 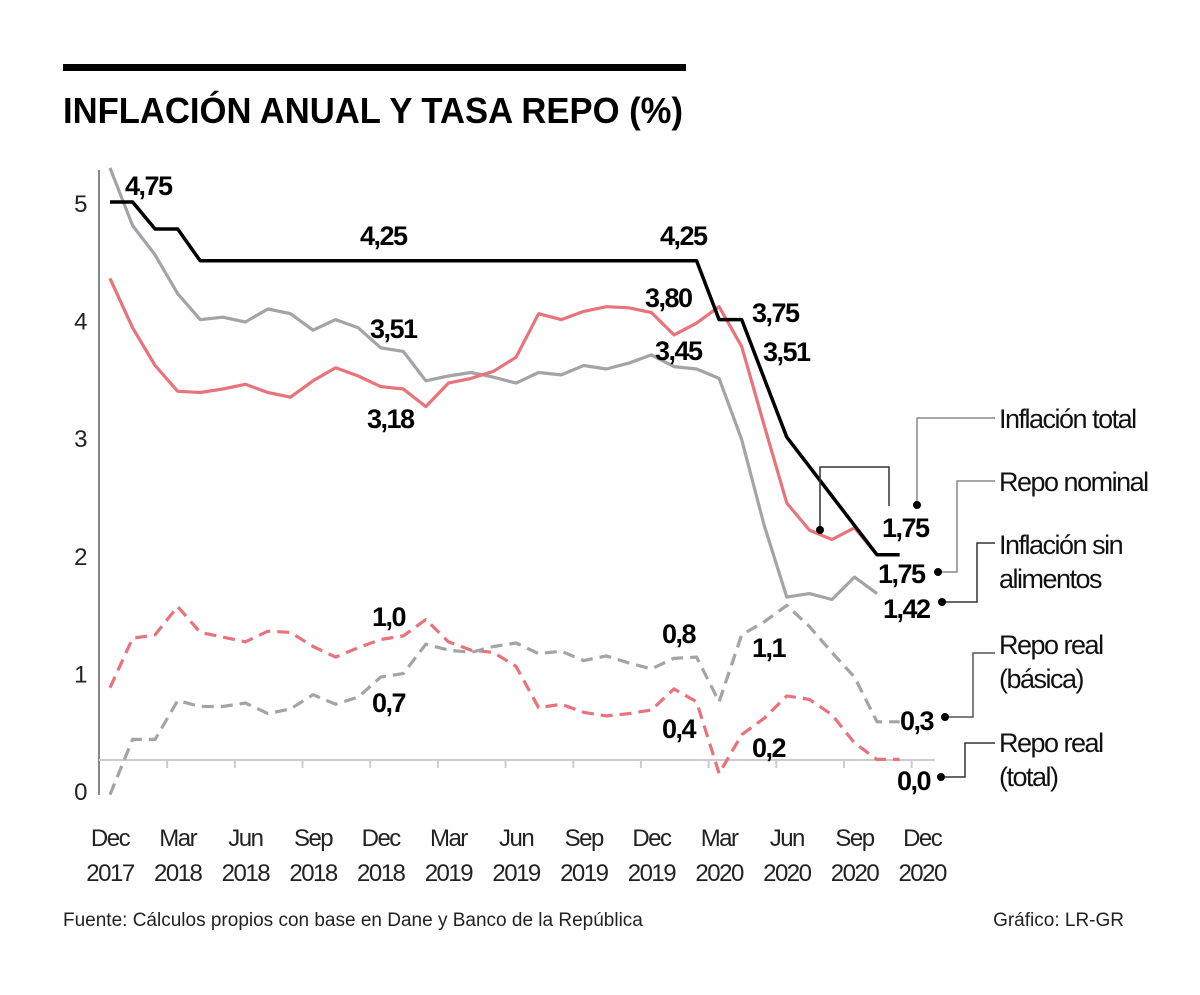 What do you see at coordinates (80, 439) in the screenshot?
I see `y-tick-label: 3` at bounding box center [80, 439].